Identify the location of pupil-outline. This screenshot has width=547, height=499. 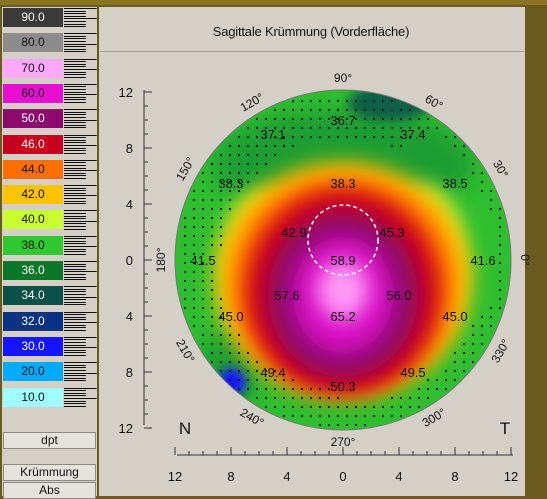
(343, 240).